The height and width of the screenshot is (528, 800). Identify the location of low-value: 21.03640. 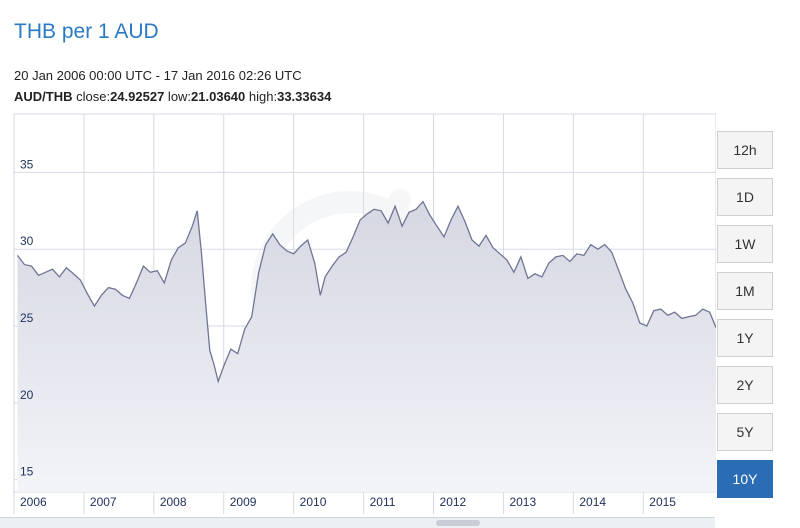
(218, 96).